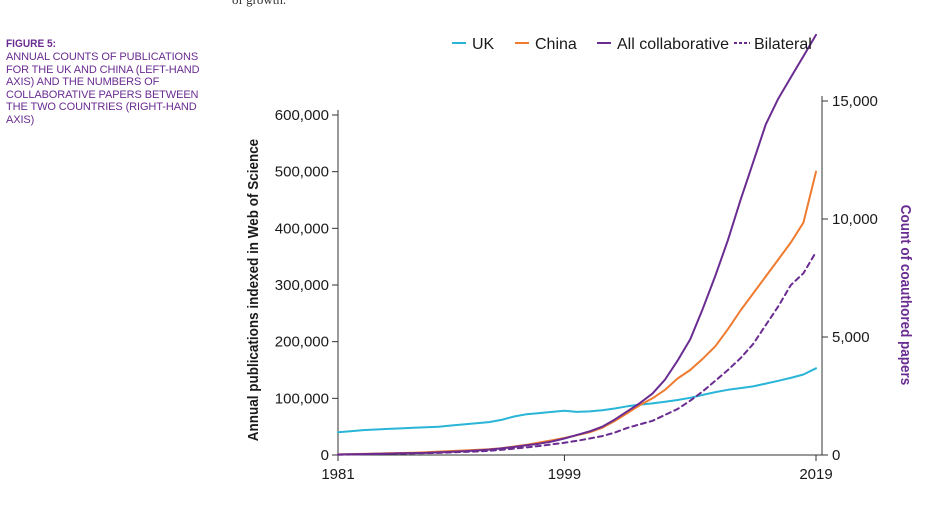 Image resolution: width=947 pixels, height=512 pixels. Describe the element at coordinates (259, 4) in the screenshot. I see `preceding-text-fragment: of growth.` at that location.